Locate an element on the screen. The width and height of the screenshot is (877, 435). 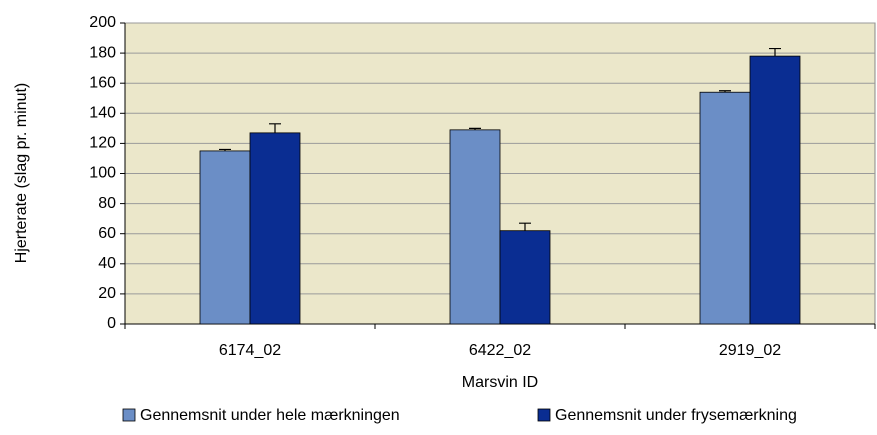
x-tick-label: 6422_02 is located at coordinates (500, 350).